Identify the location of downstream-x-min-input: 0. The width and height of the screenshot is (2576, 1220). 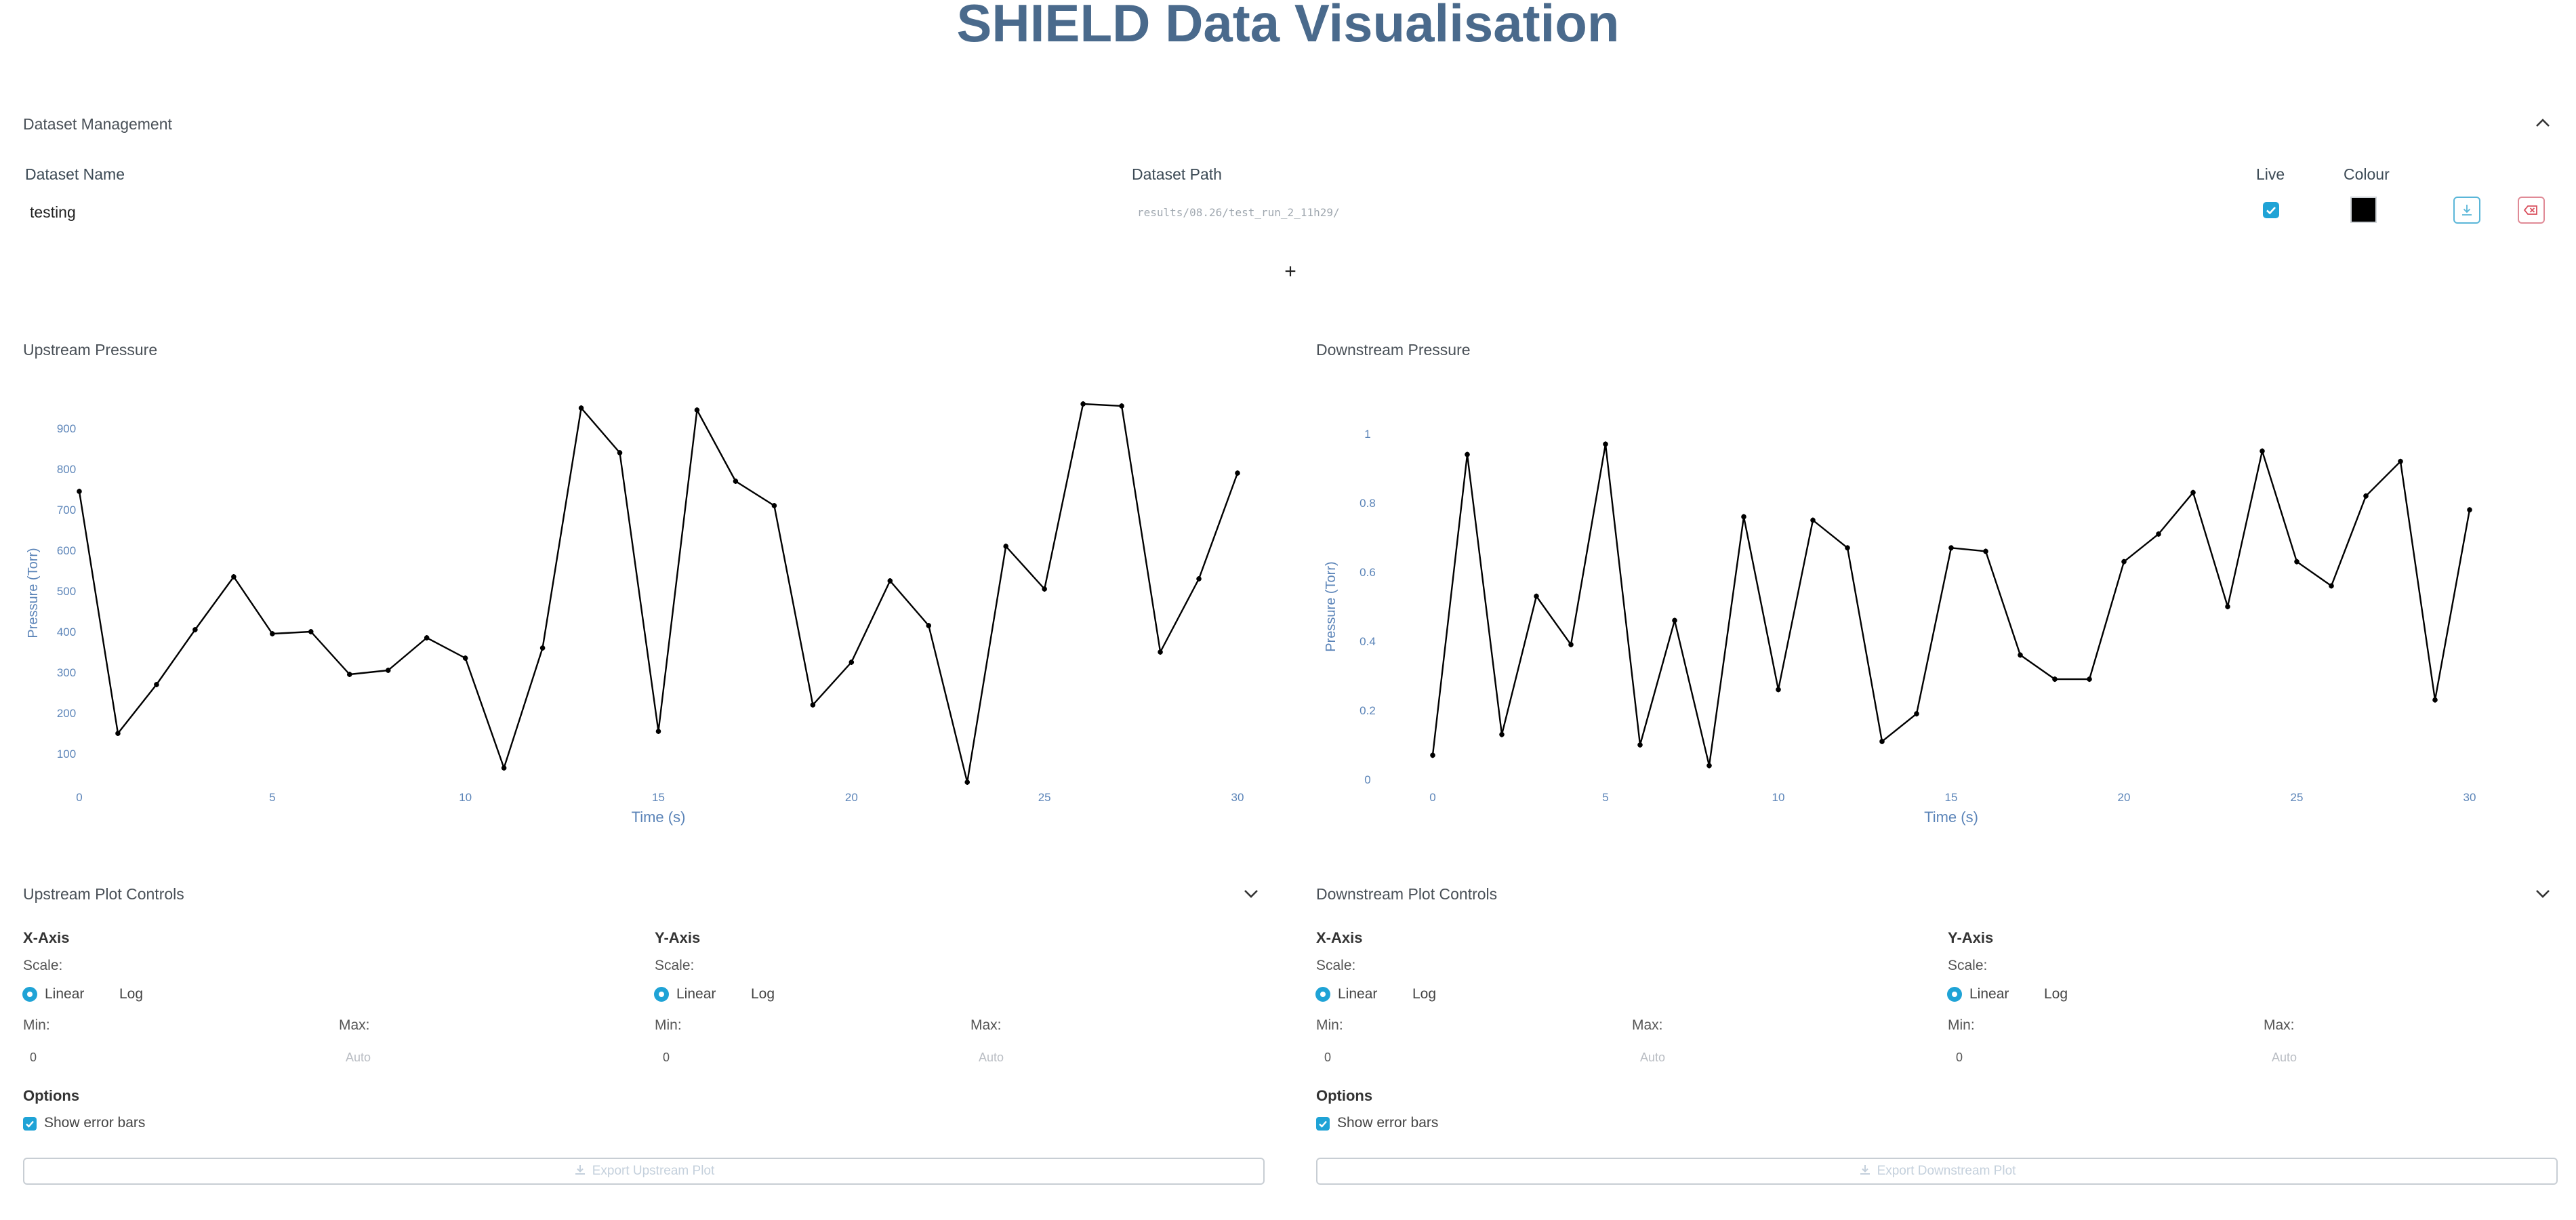
(1328, 1057).